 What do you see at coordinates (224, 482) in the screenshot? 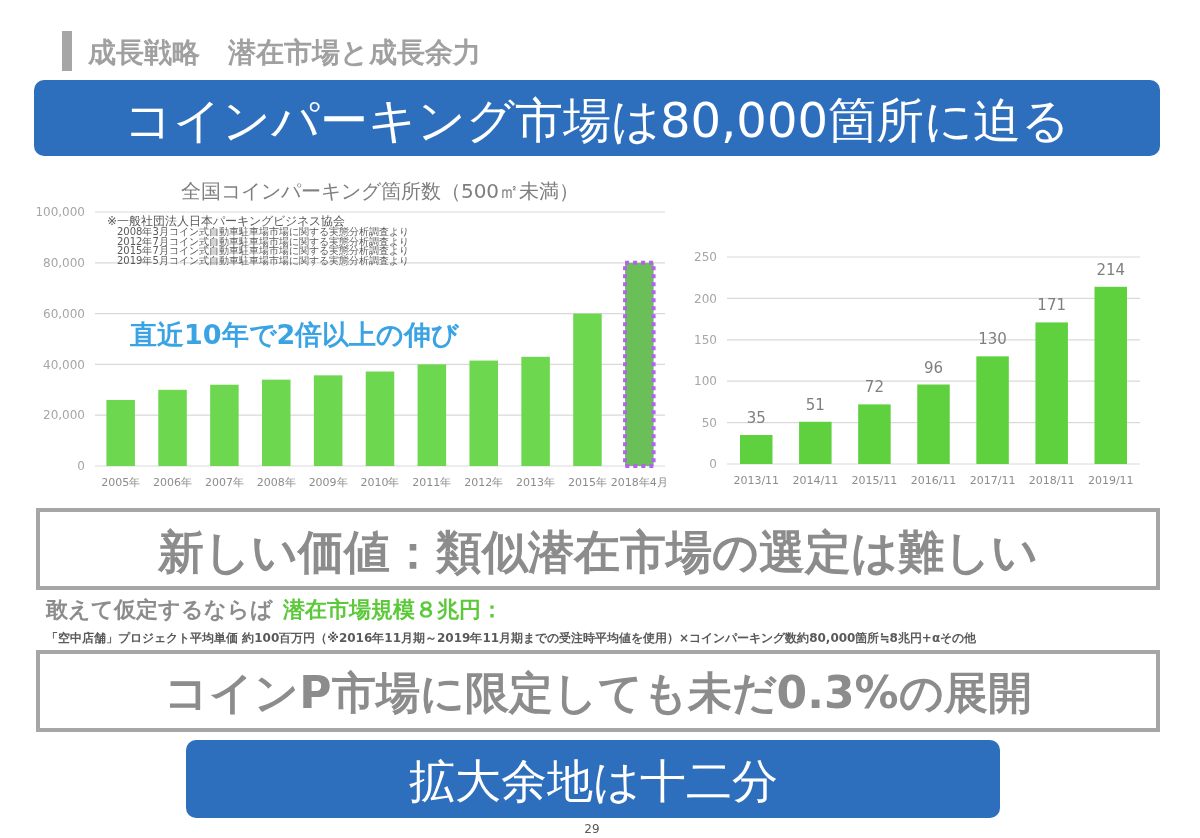
I see `x-tick-label: 2007年` at bounding box center [224, 482].